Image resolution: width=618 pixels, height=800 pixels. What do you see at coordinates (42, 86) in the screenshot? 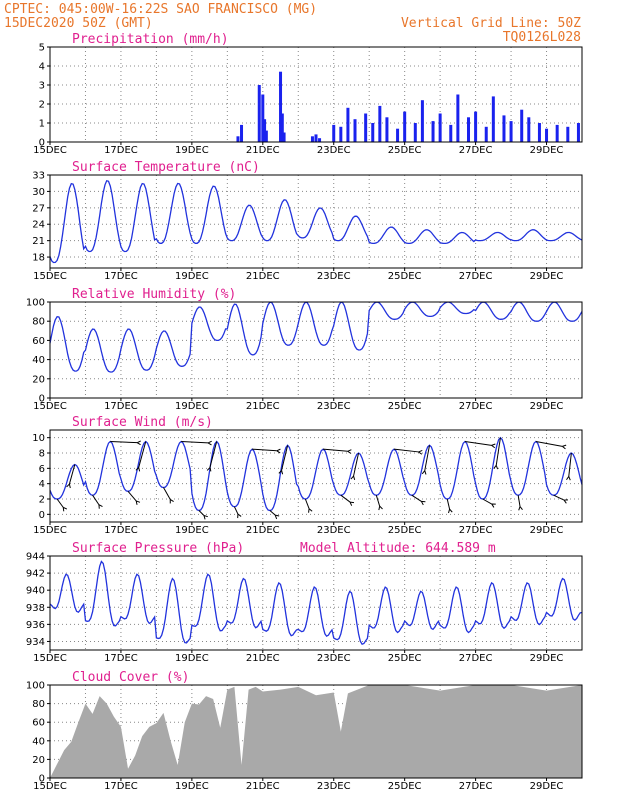
I see `y-tick-label: 3` at bounding box center [42, 86].